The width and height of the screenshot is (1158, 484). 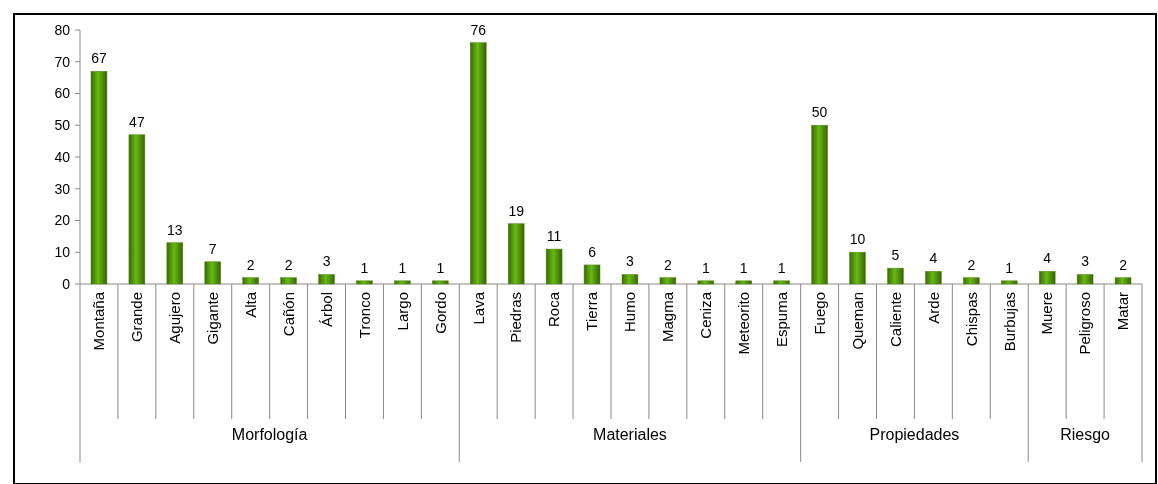 I want to click on data-label: 13, so click(x=175, y=229).